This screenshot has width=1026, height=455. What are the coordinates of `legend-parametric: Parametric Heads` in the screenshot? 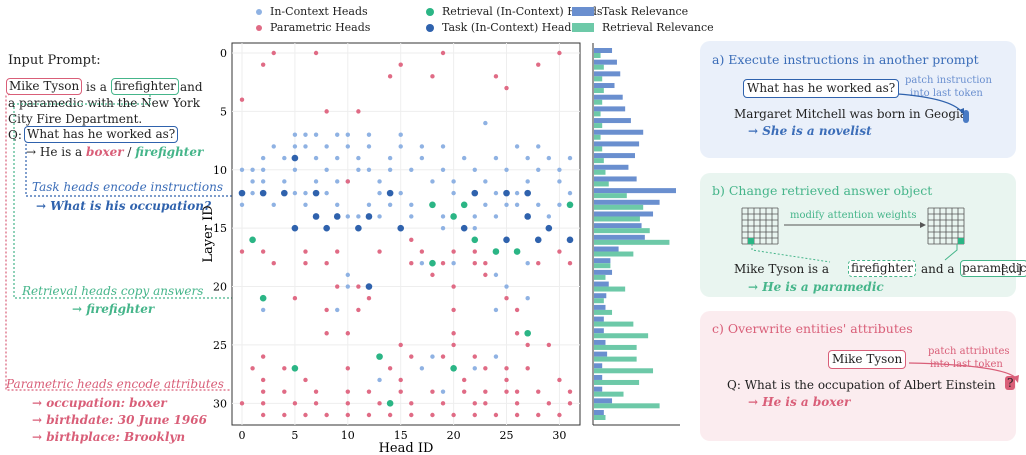 It's located at (313, 27).